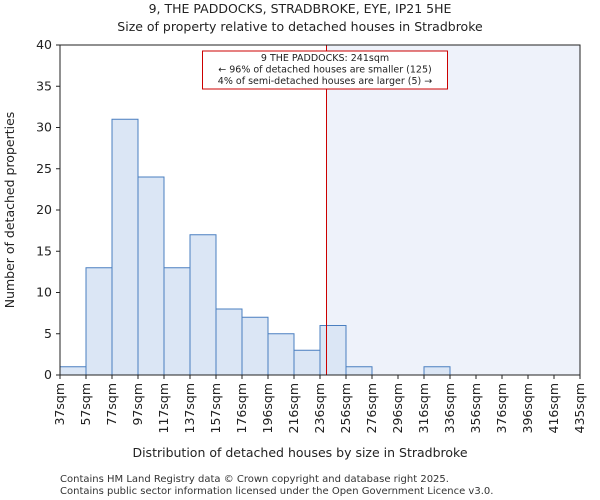 The image size is (600, 500). What do you see at coordinates (99, 321) in the screenshot?
I see `bar-57sqm` at bounding box center [99, 321].